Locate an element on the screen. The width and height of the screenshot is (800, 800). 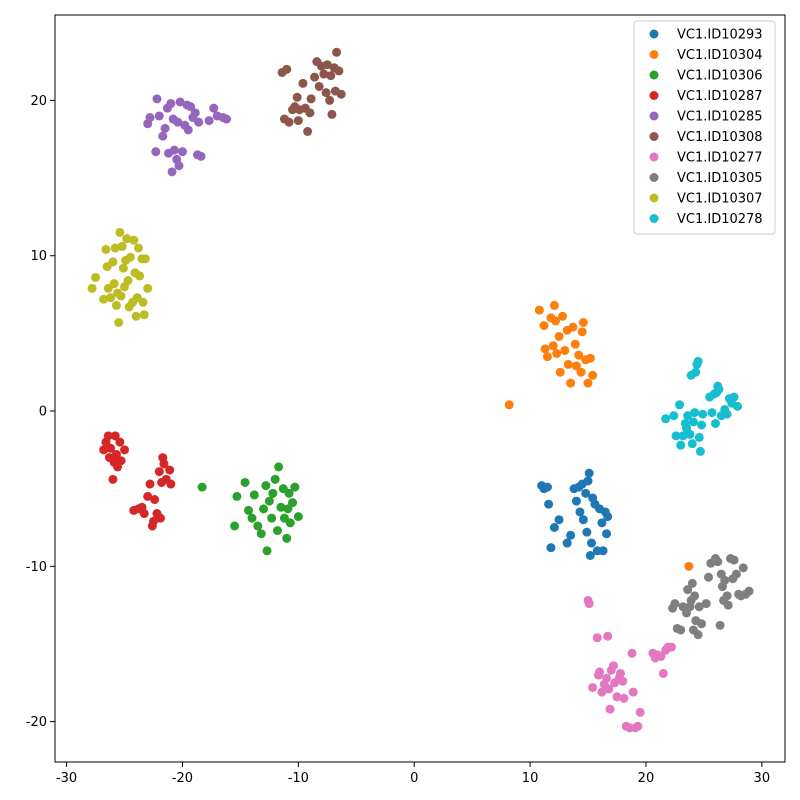
x-tick-label: 30 is located at coordinates (762, 778).